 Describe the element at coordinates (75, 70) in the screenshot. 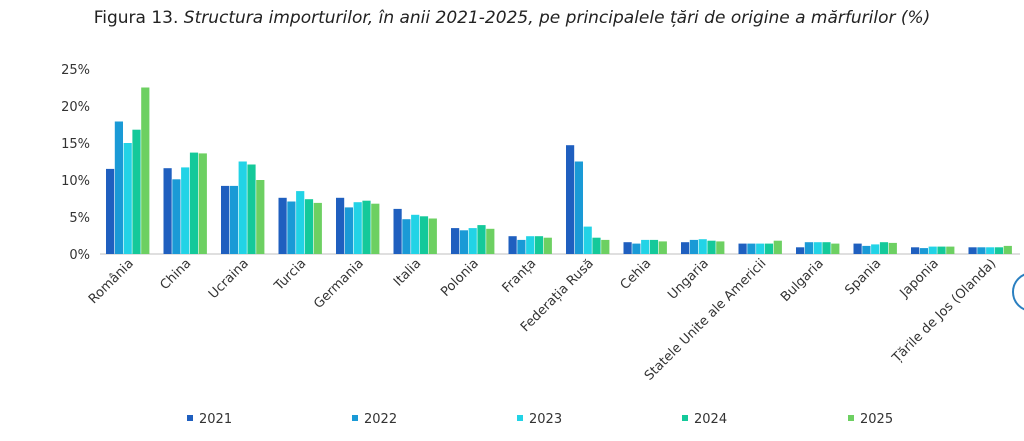

I see `y-tick-label: 25%` at that location.